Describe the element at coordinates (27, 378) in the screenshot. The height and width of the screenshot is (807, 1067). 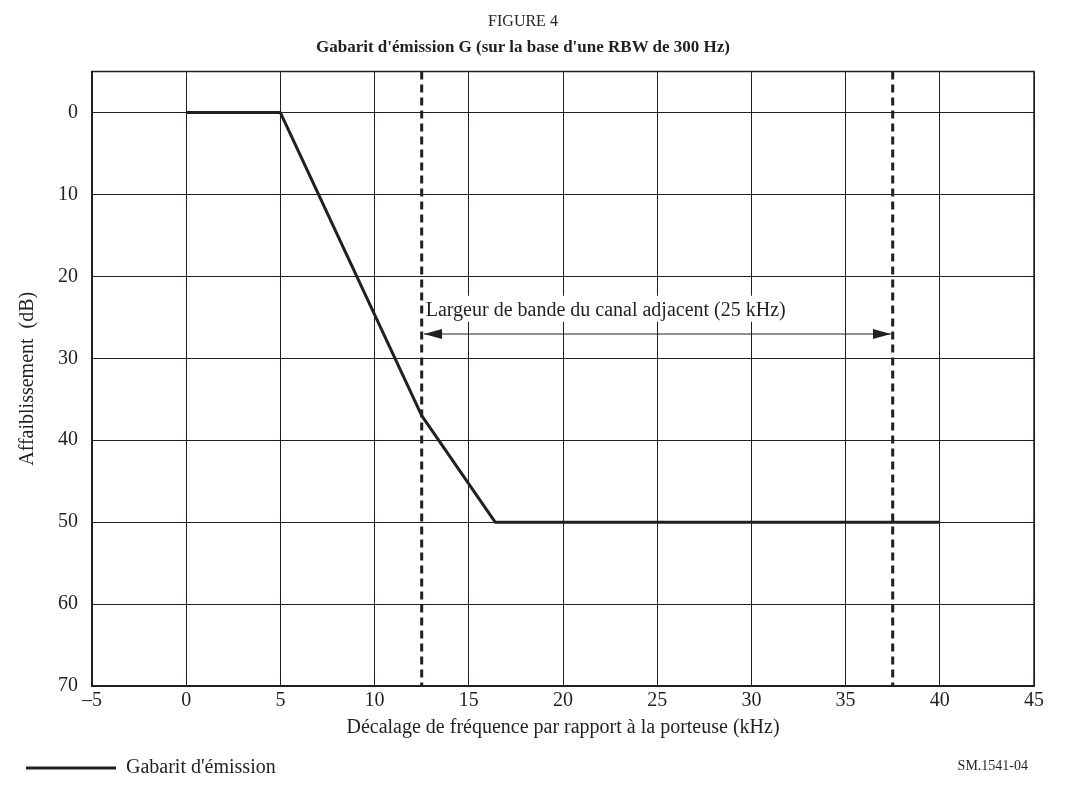
I see `y-axis-title: Affaiblissement (dB)` at that location.